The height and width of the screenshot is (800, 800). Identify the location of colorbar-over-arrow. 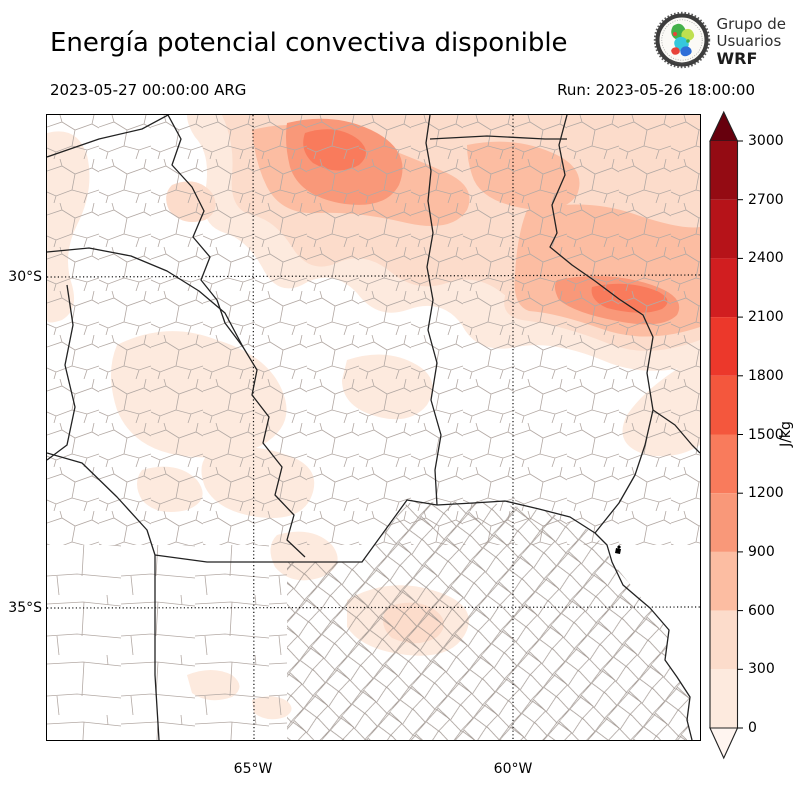
(724, 126).